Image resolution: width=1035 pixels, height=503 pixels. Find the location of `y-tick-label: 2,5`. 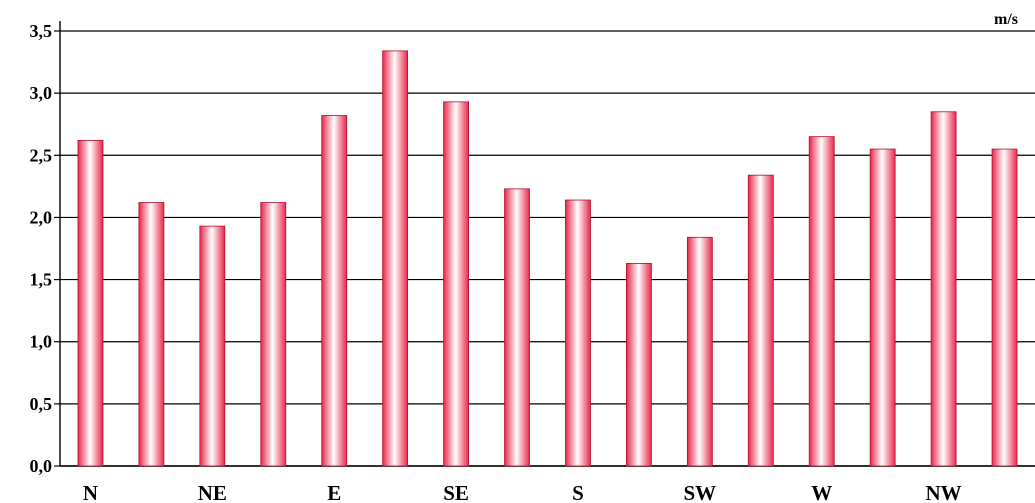

y-tick-label: 2,5 is located at coordinates (41, 155).